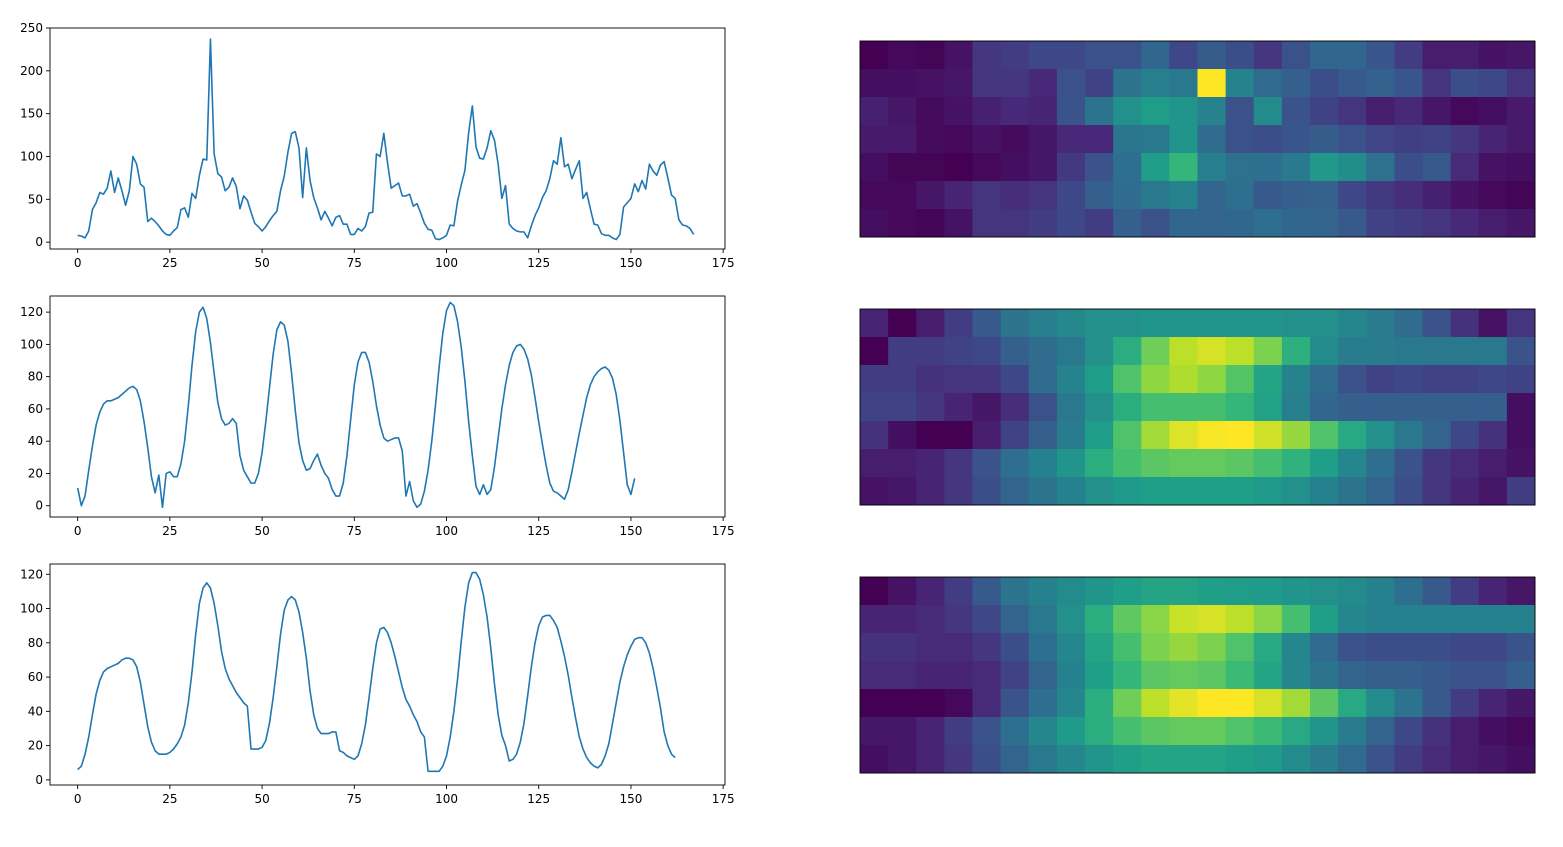 The width and height of the screenshot is (1563, 847). I want to click on series-line, so click(386, 139).